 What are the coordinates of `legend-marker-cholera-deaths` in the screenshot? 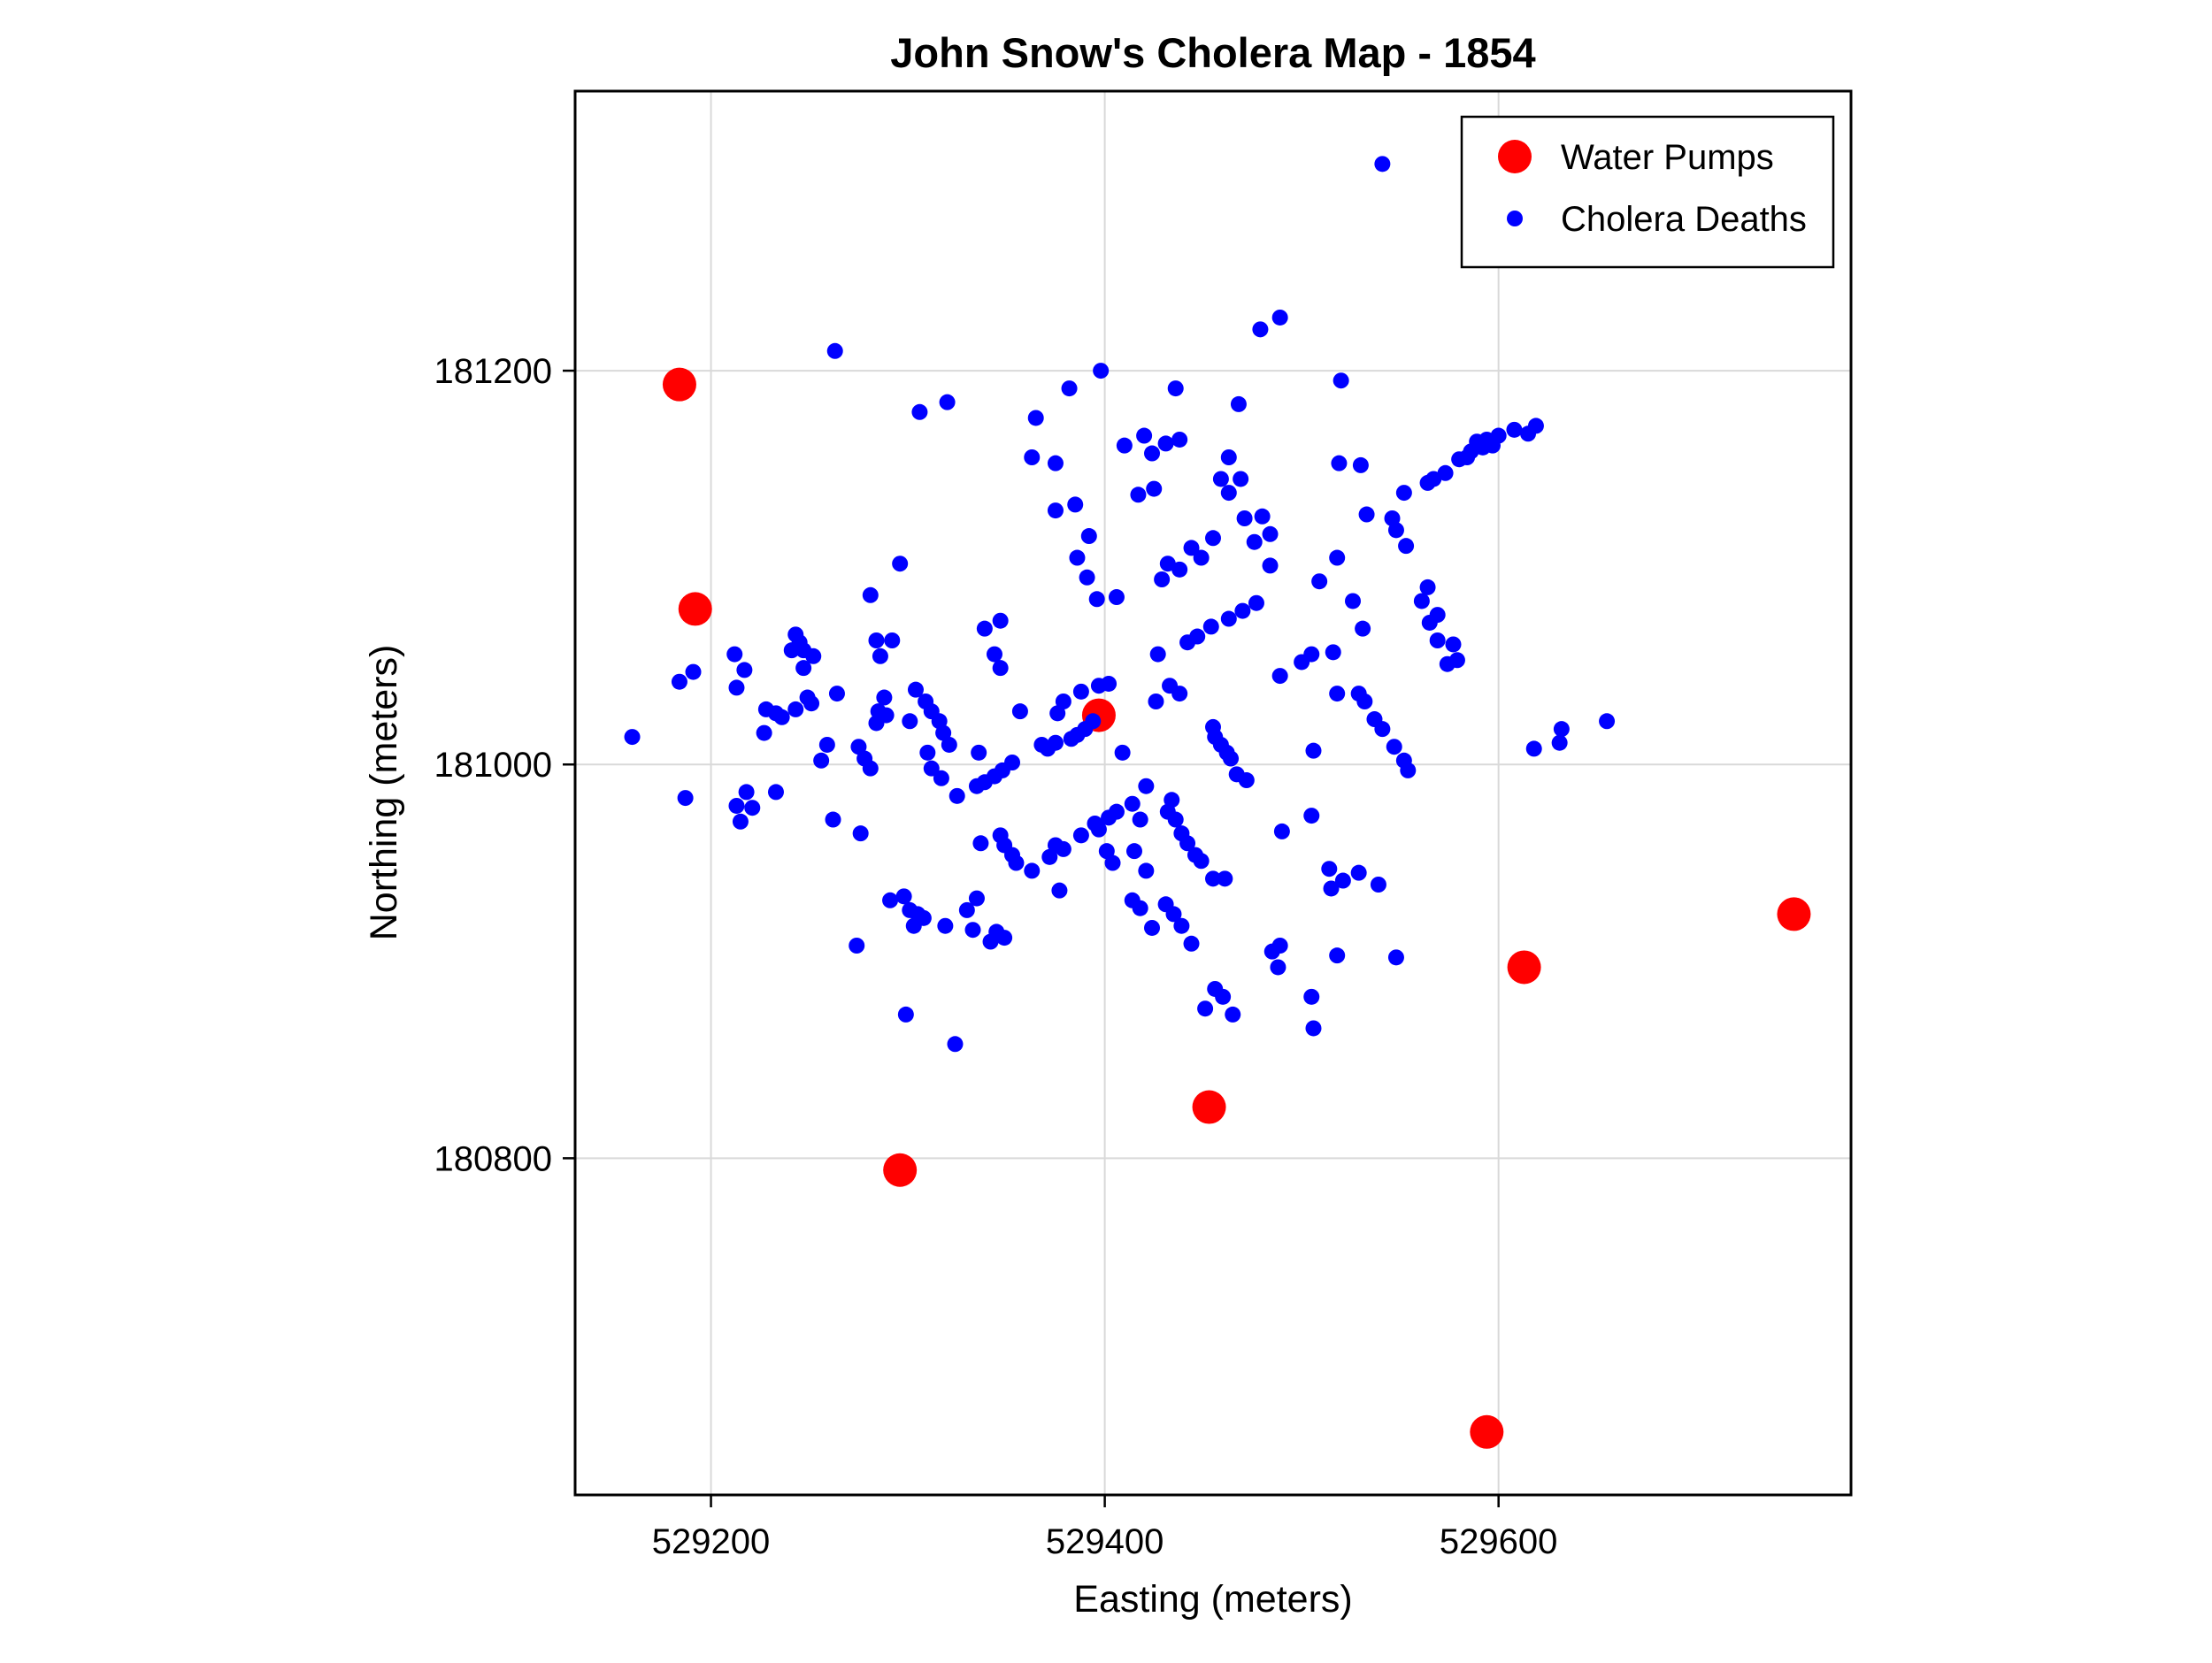 It's located at (1515, 219).